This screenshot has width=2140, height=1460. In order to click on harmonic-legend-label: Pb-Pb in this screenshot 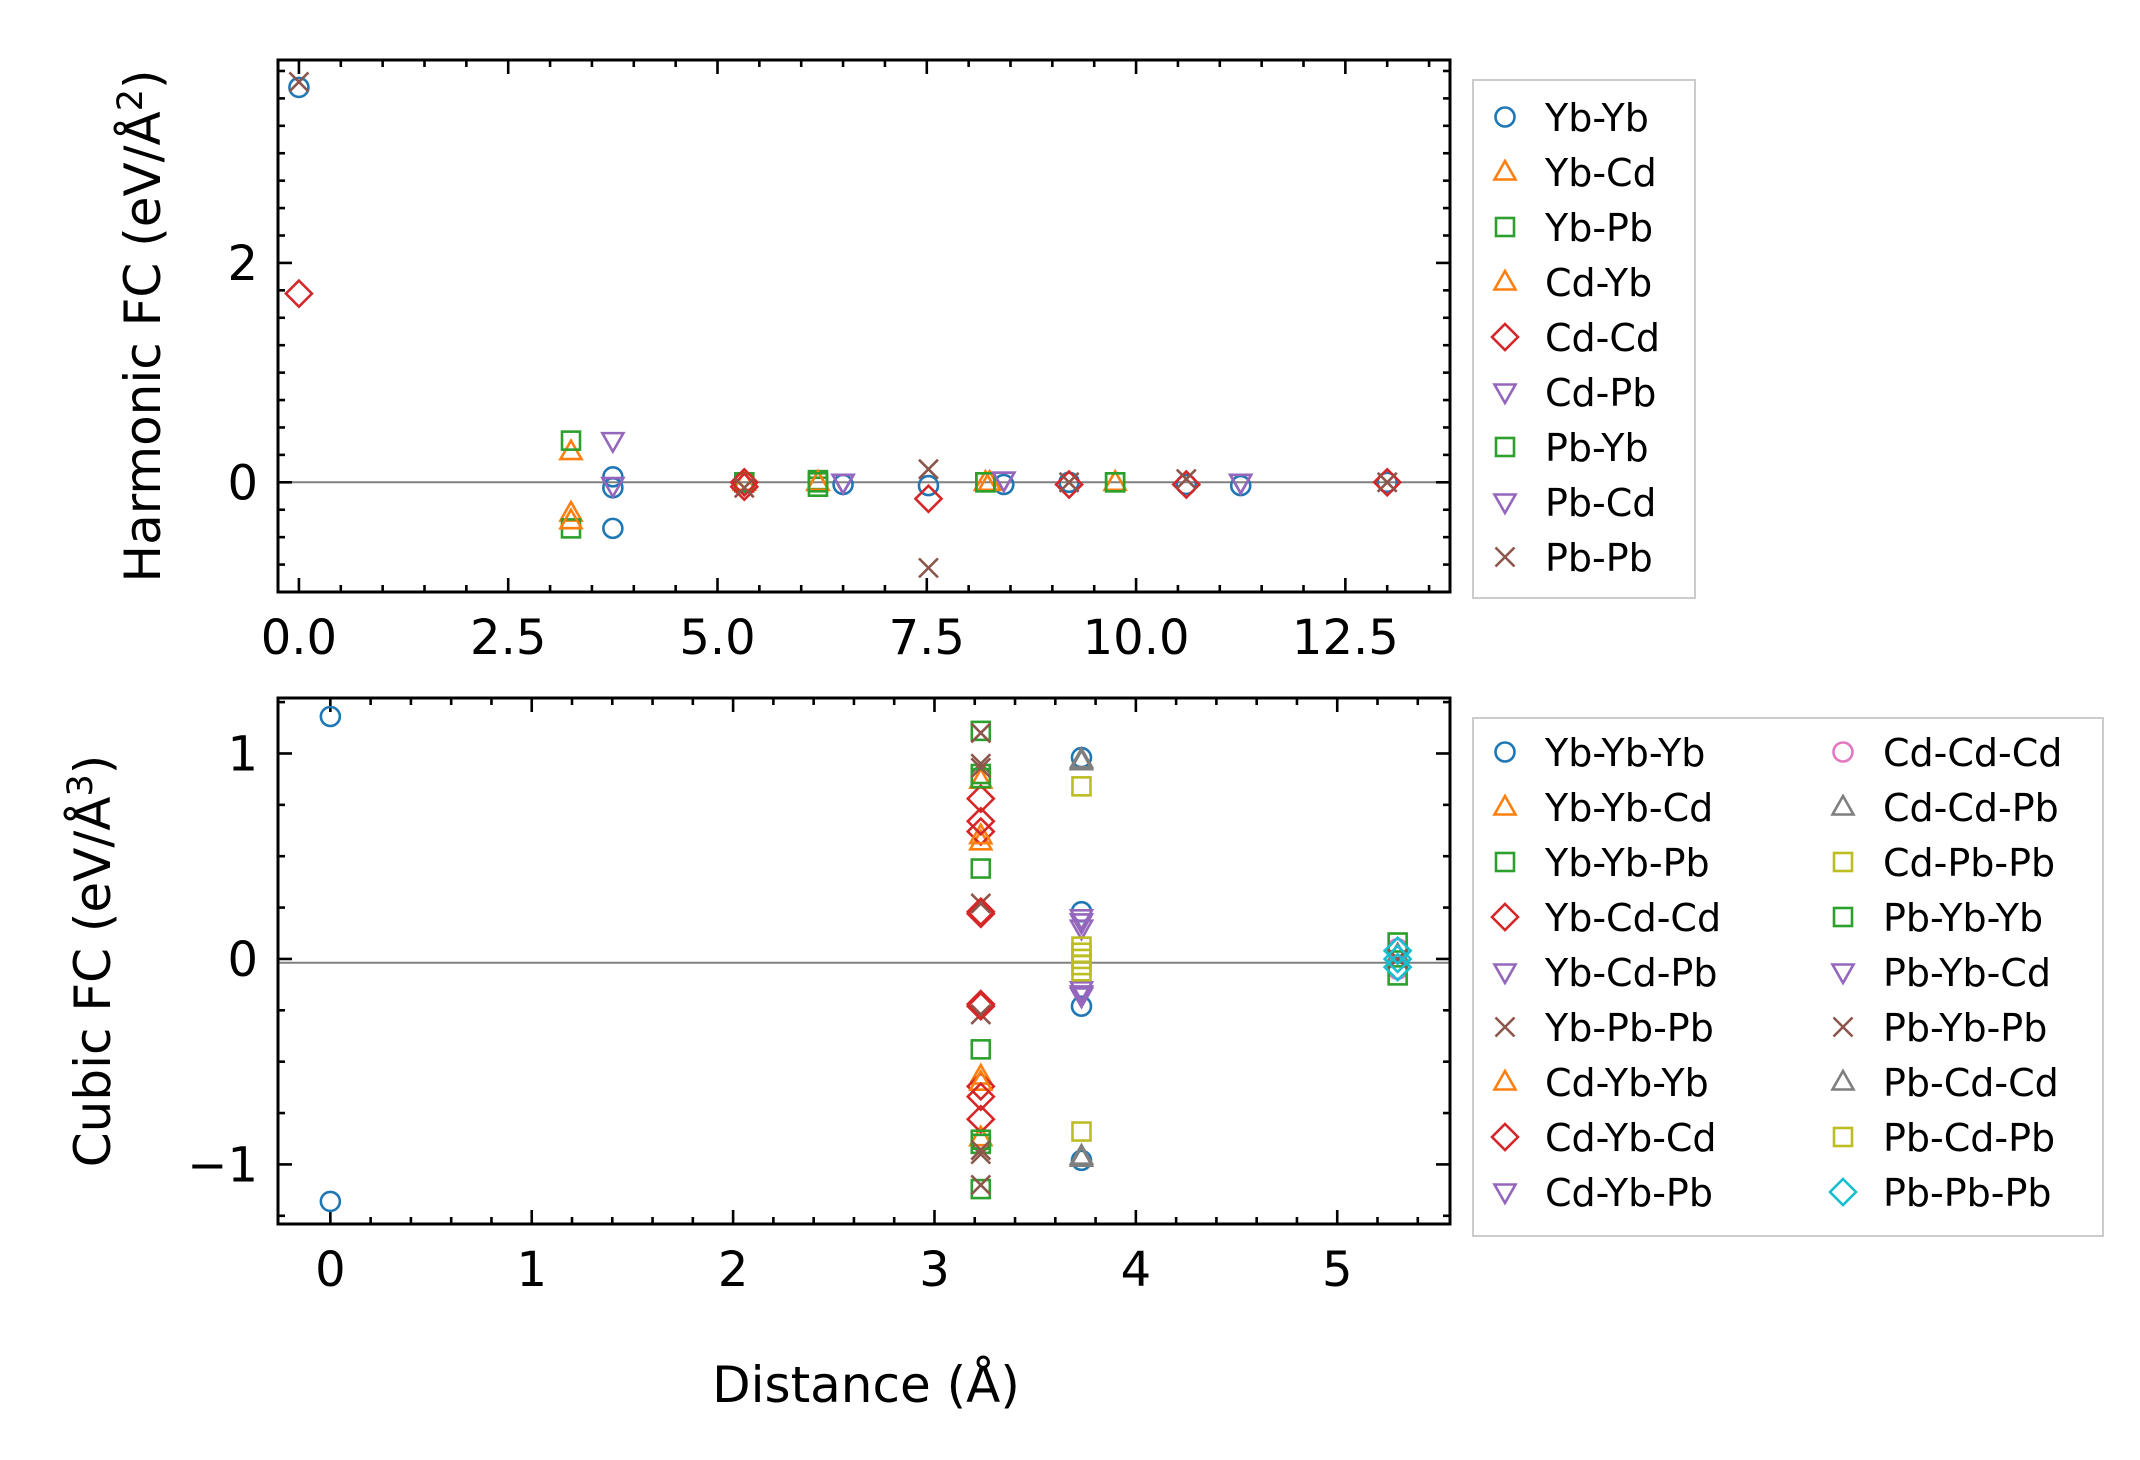, I will do `click(1599, 558)`.